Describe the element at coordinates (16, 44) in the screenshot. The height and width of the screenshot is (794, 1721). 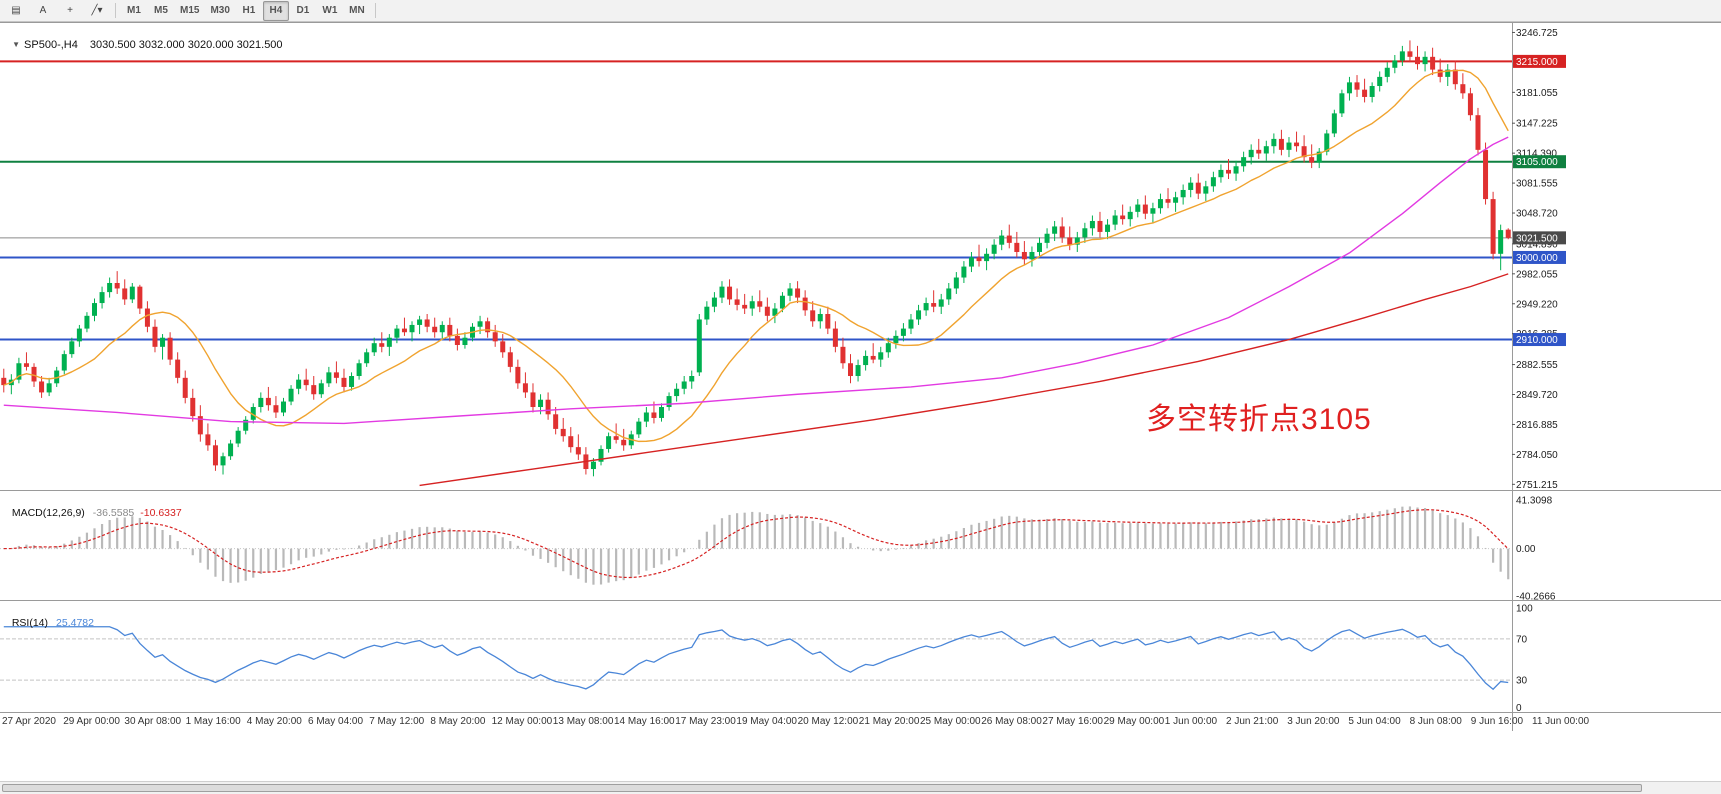
I see `symbol-menu-icon: ▼` at that location.